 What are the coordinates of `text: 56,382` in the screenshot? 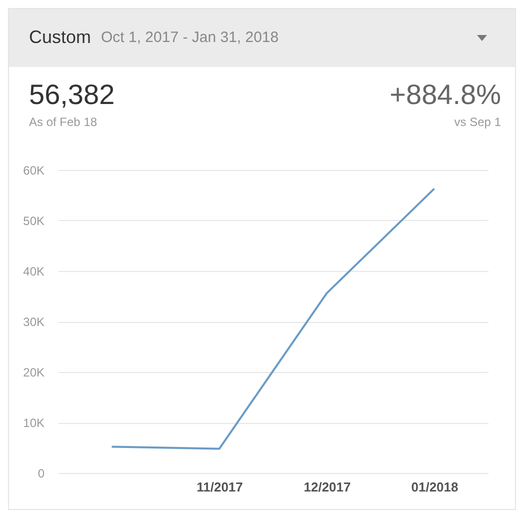 It's located at (72, 95).